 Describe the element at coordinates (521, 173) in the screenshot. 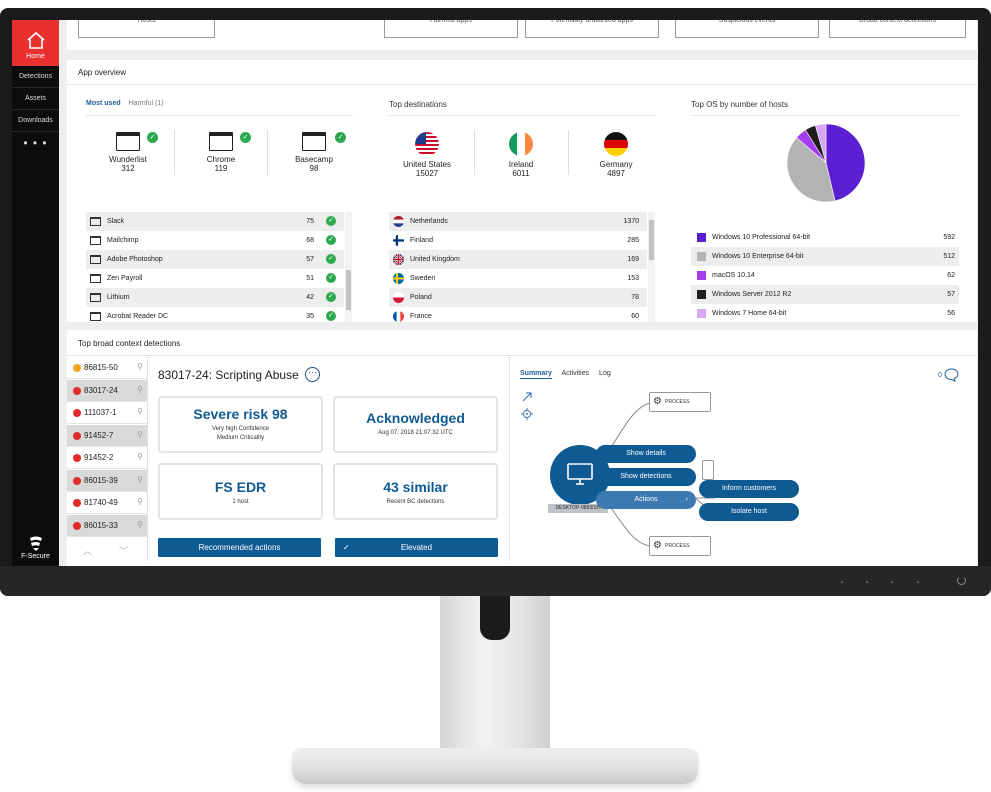

I see `destination-count: 6011` at that location.